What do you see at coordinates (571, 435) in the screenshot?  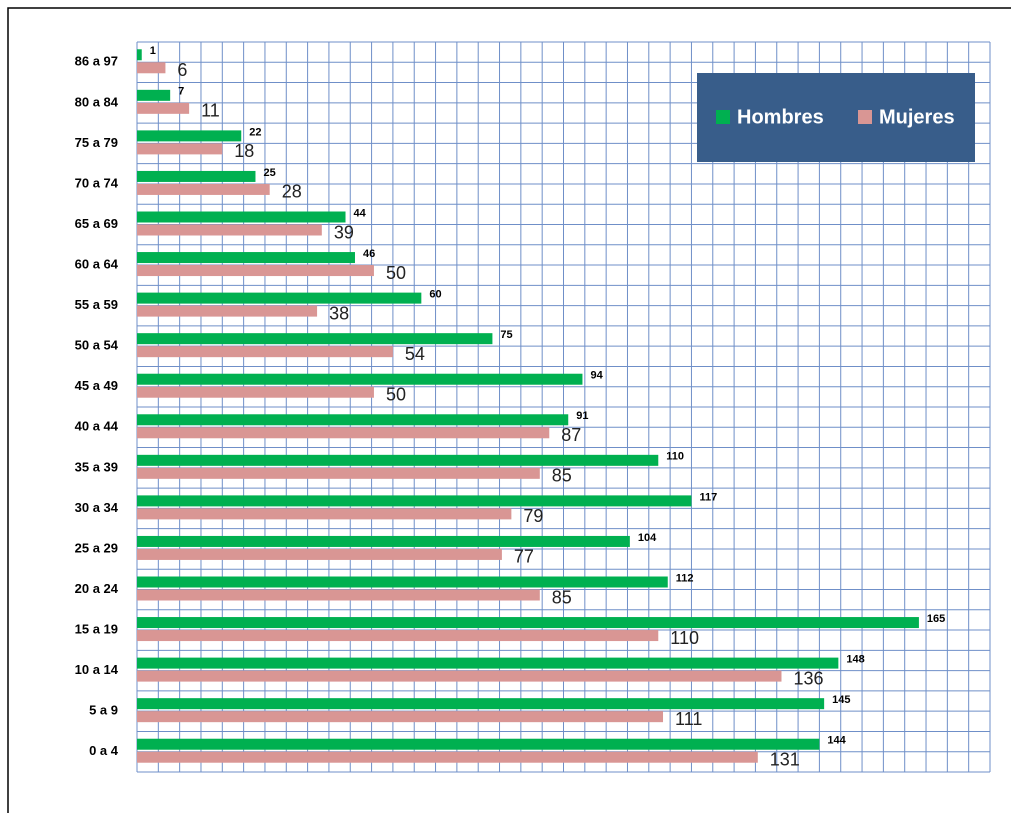 I see `data-label: 87` at bounding box center [571, 435].